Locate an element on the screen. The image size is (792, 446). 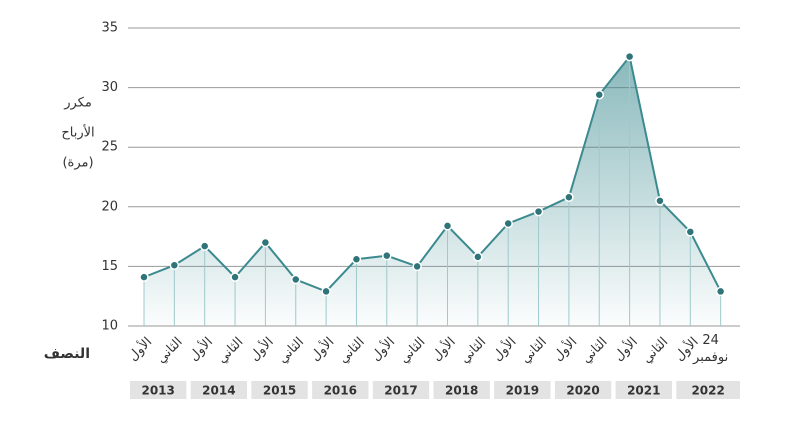
year-label: 2015 is located at coordinates (279, 391).